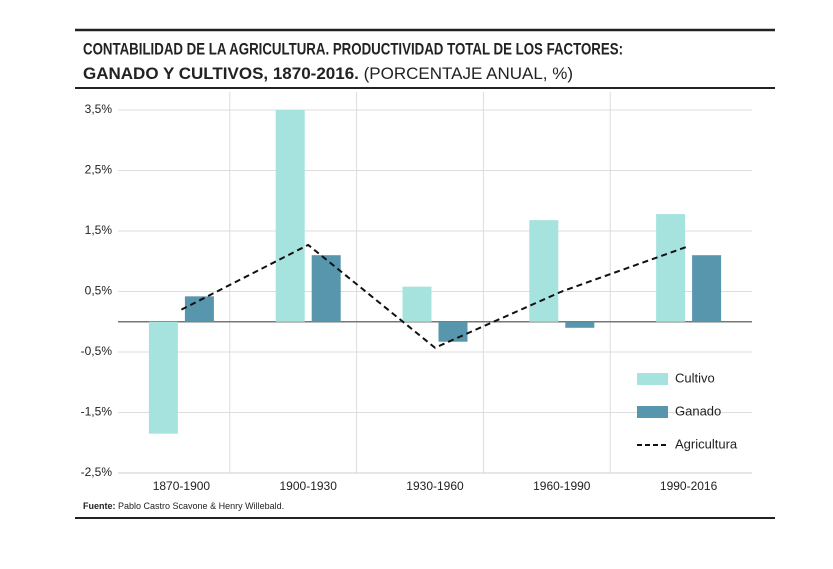 The image size is (833, 569). What do you see at coordinates (434, 296) in the screenshot?
I see `line` at bounding box center [434, 296].